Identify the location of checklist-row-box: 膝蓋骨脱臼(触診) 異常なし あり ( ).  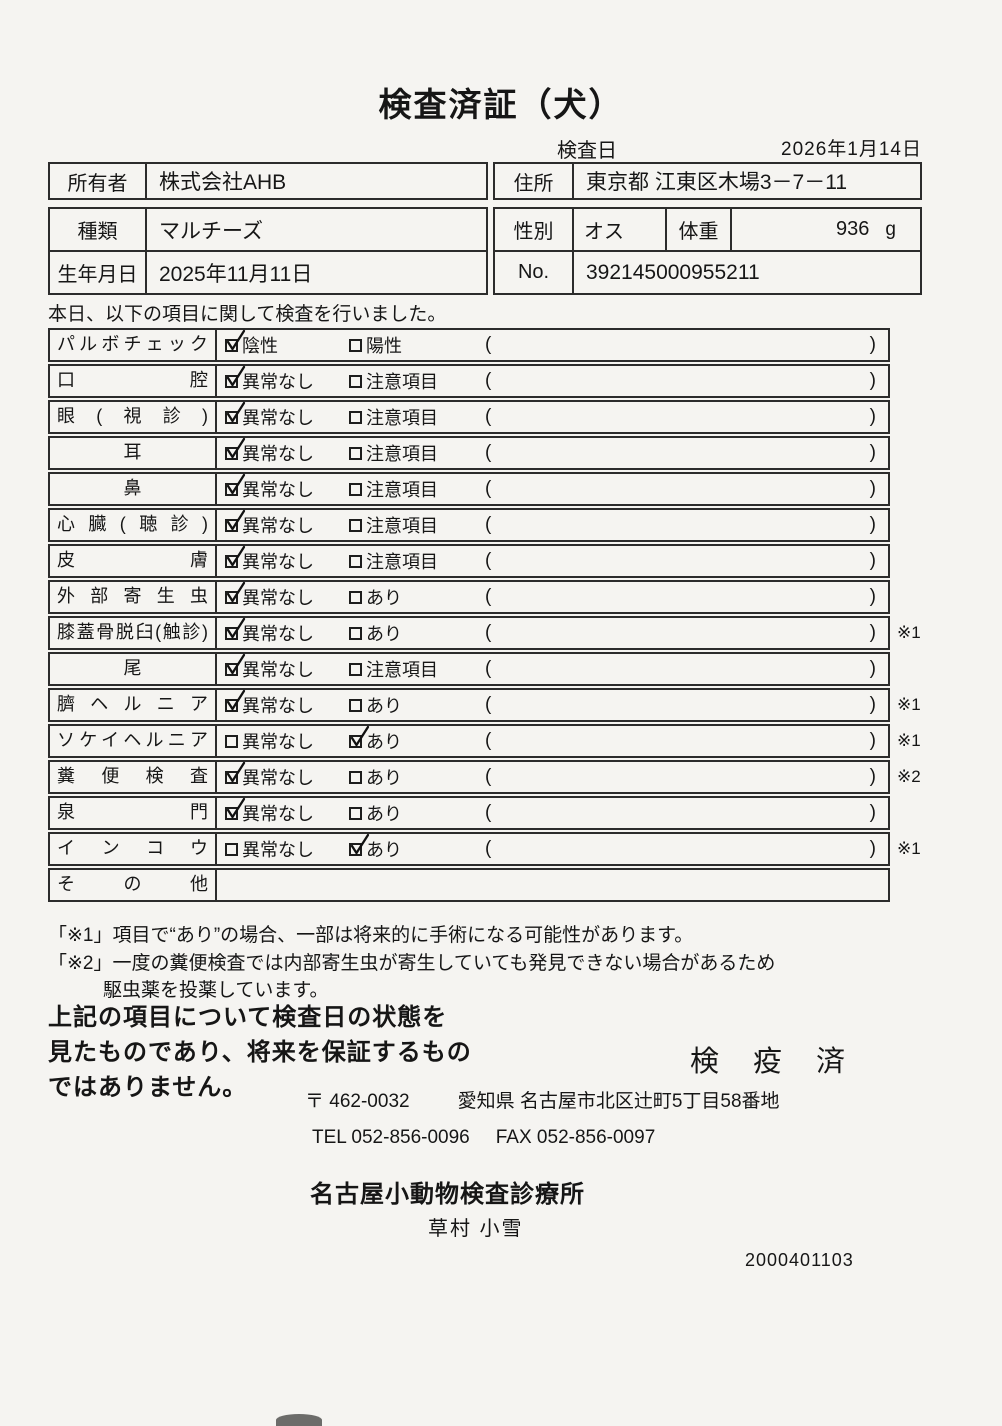
(469, 633).